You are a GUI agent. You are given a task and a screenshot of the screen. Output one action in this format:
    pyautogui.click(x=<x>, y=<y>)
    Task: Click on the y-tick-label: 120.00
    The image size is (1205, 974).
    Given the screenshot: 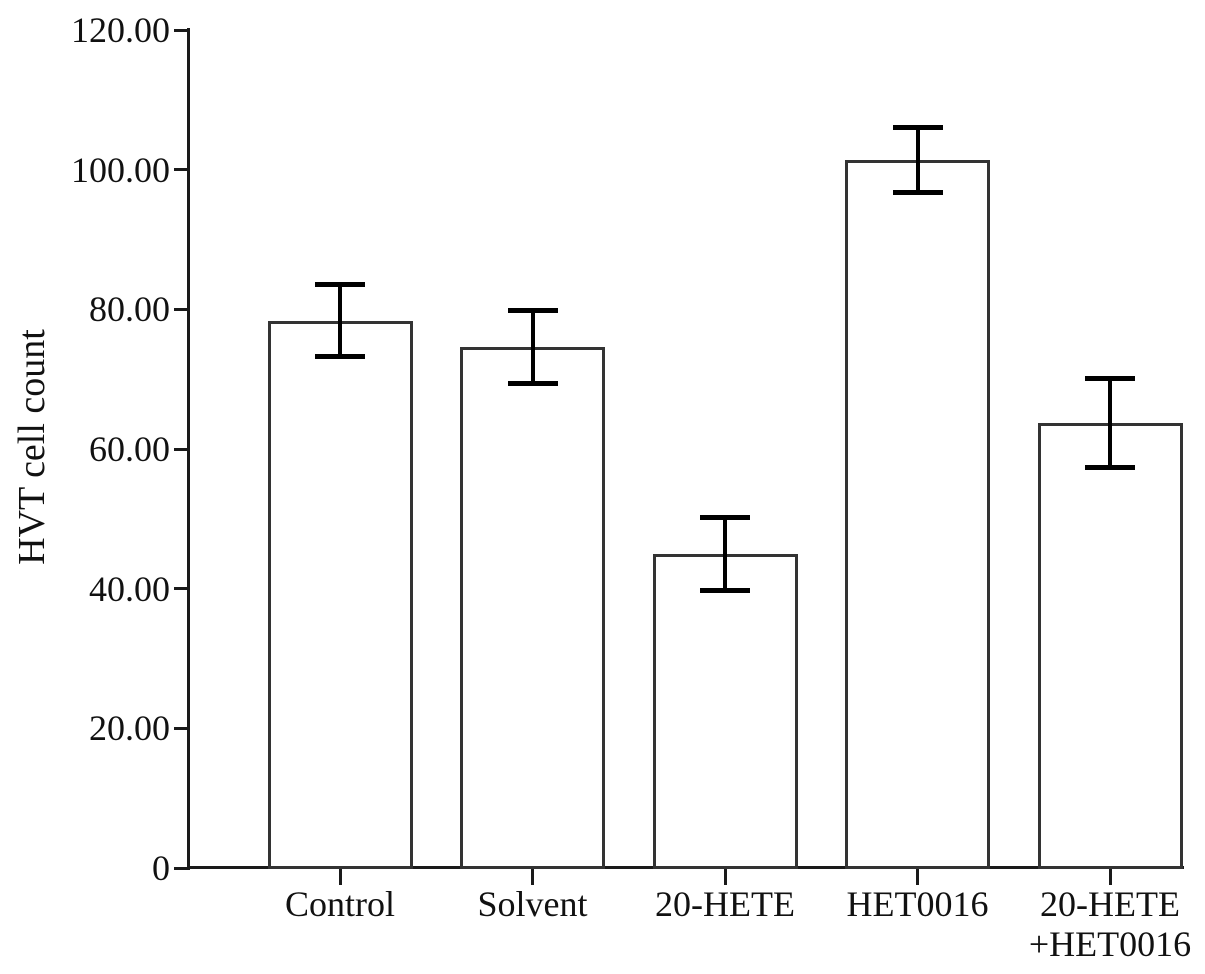 What is the action you would take?
    pyautogui.click(x=120, y=30)
    